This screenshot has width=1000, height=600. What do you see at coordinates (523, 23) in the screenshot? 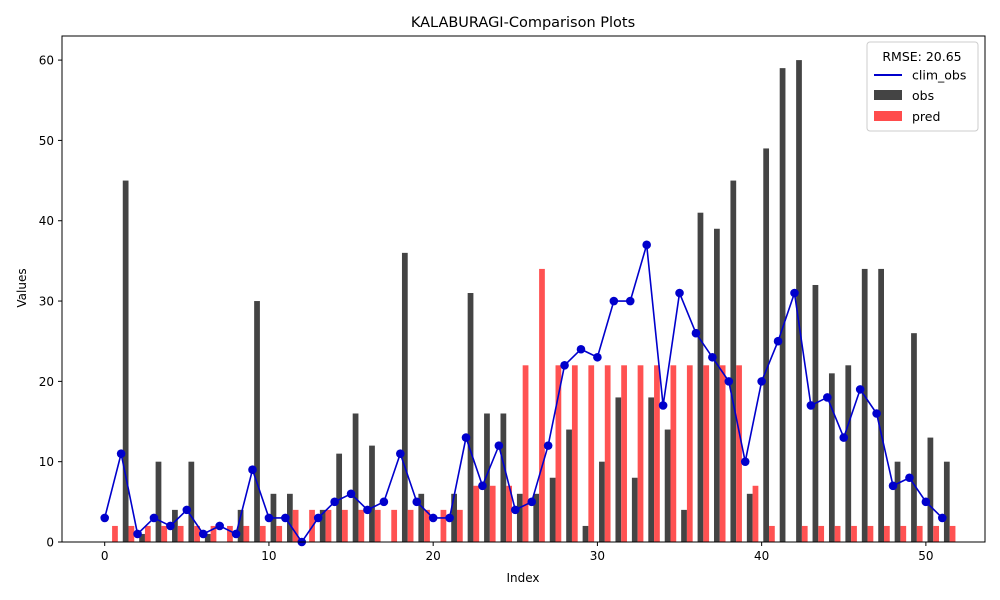
I see `chart-title: KALABURAGI-Comparison Plots` at bounding box center [523, 23].